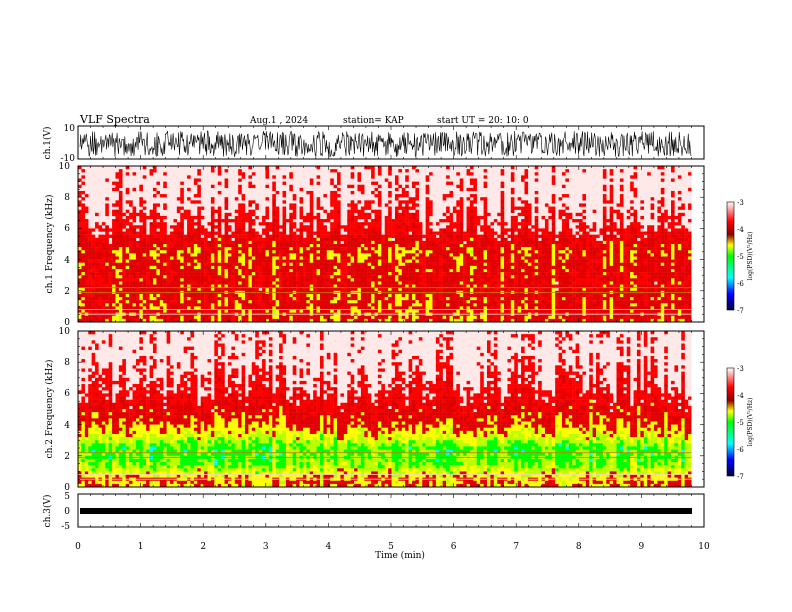 The width and height of the screenshot is (792, 612). What do you see at coordinates (483, 121) in the screenshot?
I see `start-time-label: start UT = 20: 10: 0` at bounding box center [483, 121].